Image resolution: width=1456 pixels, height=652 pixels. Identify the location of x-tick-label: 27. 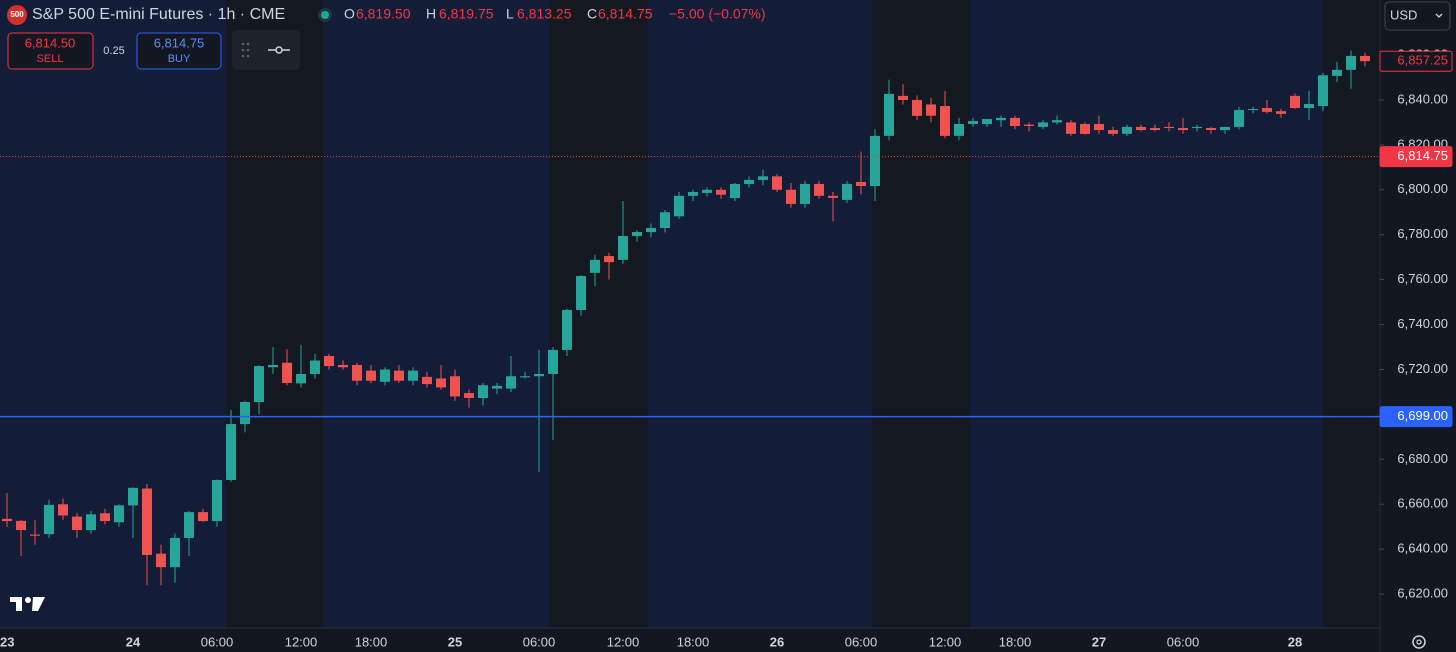
(1099, 641).